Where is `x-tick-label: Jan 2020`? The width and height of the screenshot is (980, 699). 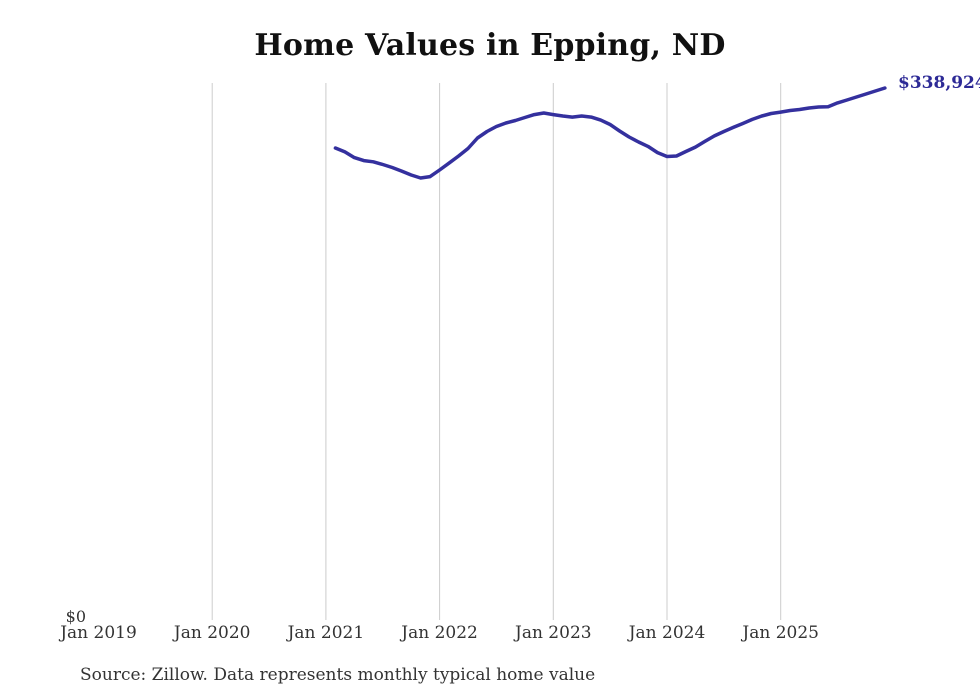 x-tick-label: Jan 2020 is located at coordinates (212, 633).